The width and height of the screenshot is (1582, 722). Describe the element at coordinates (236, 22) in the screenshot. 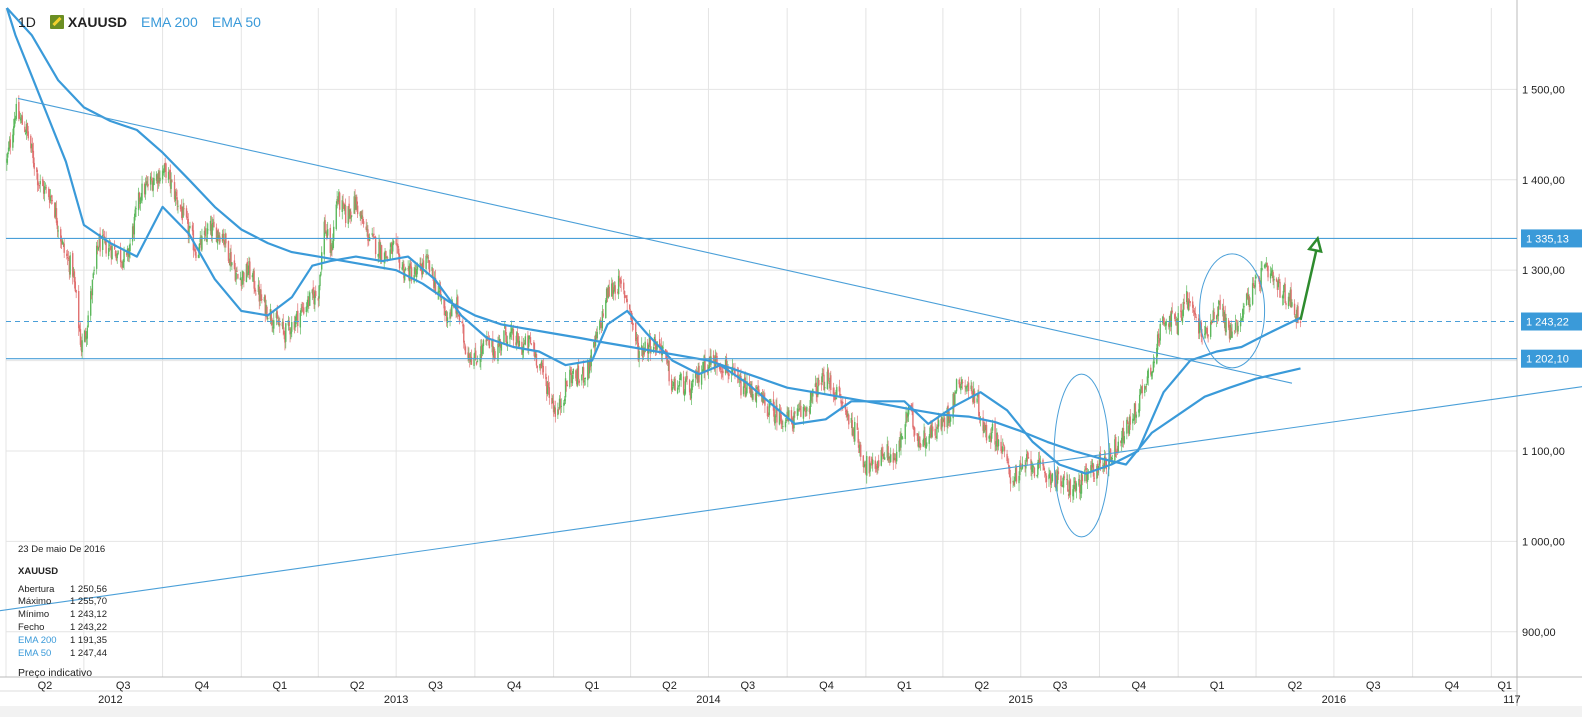

I see `ema50-label: EMA 50` at that location.